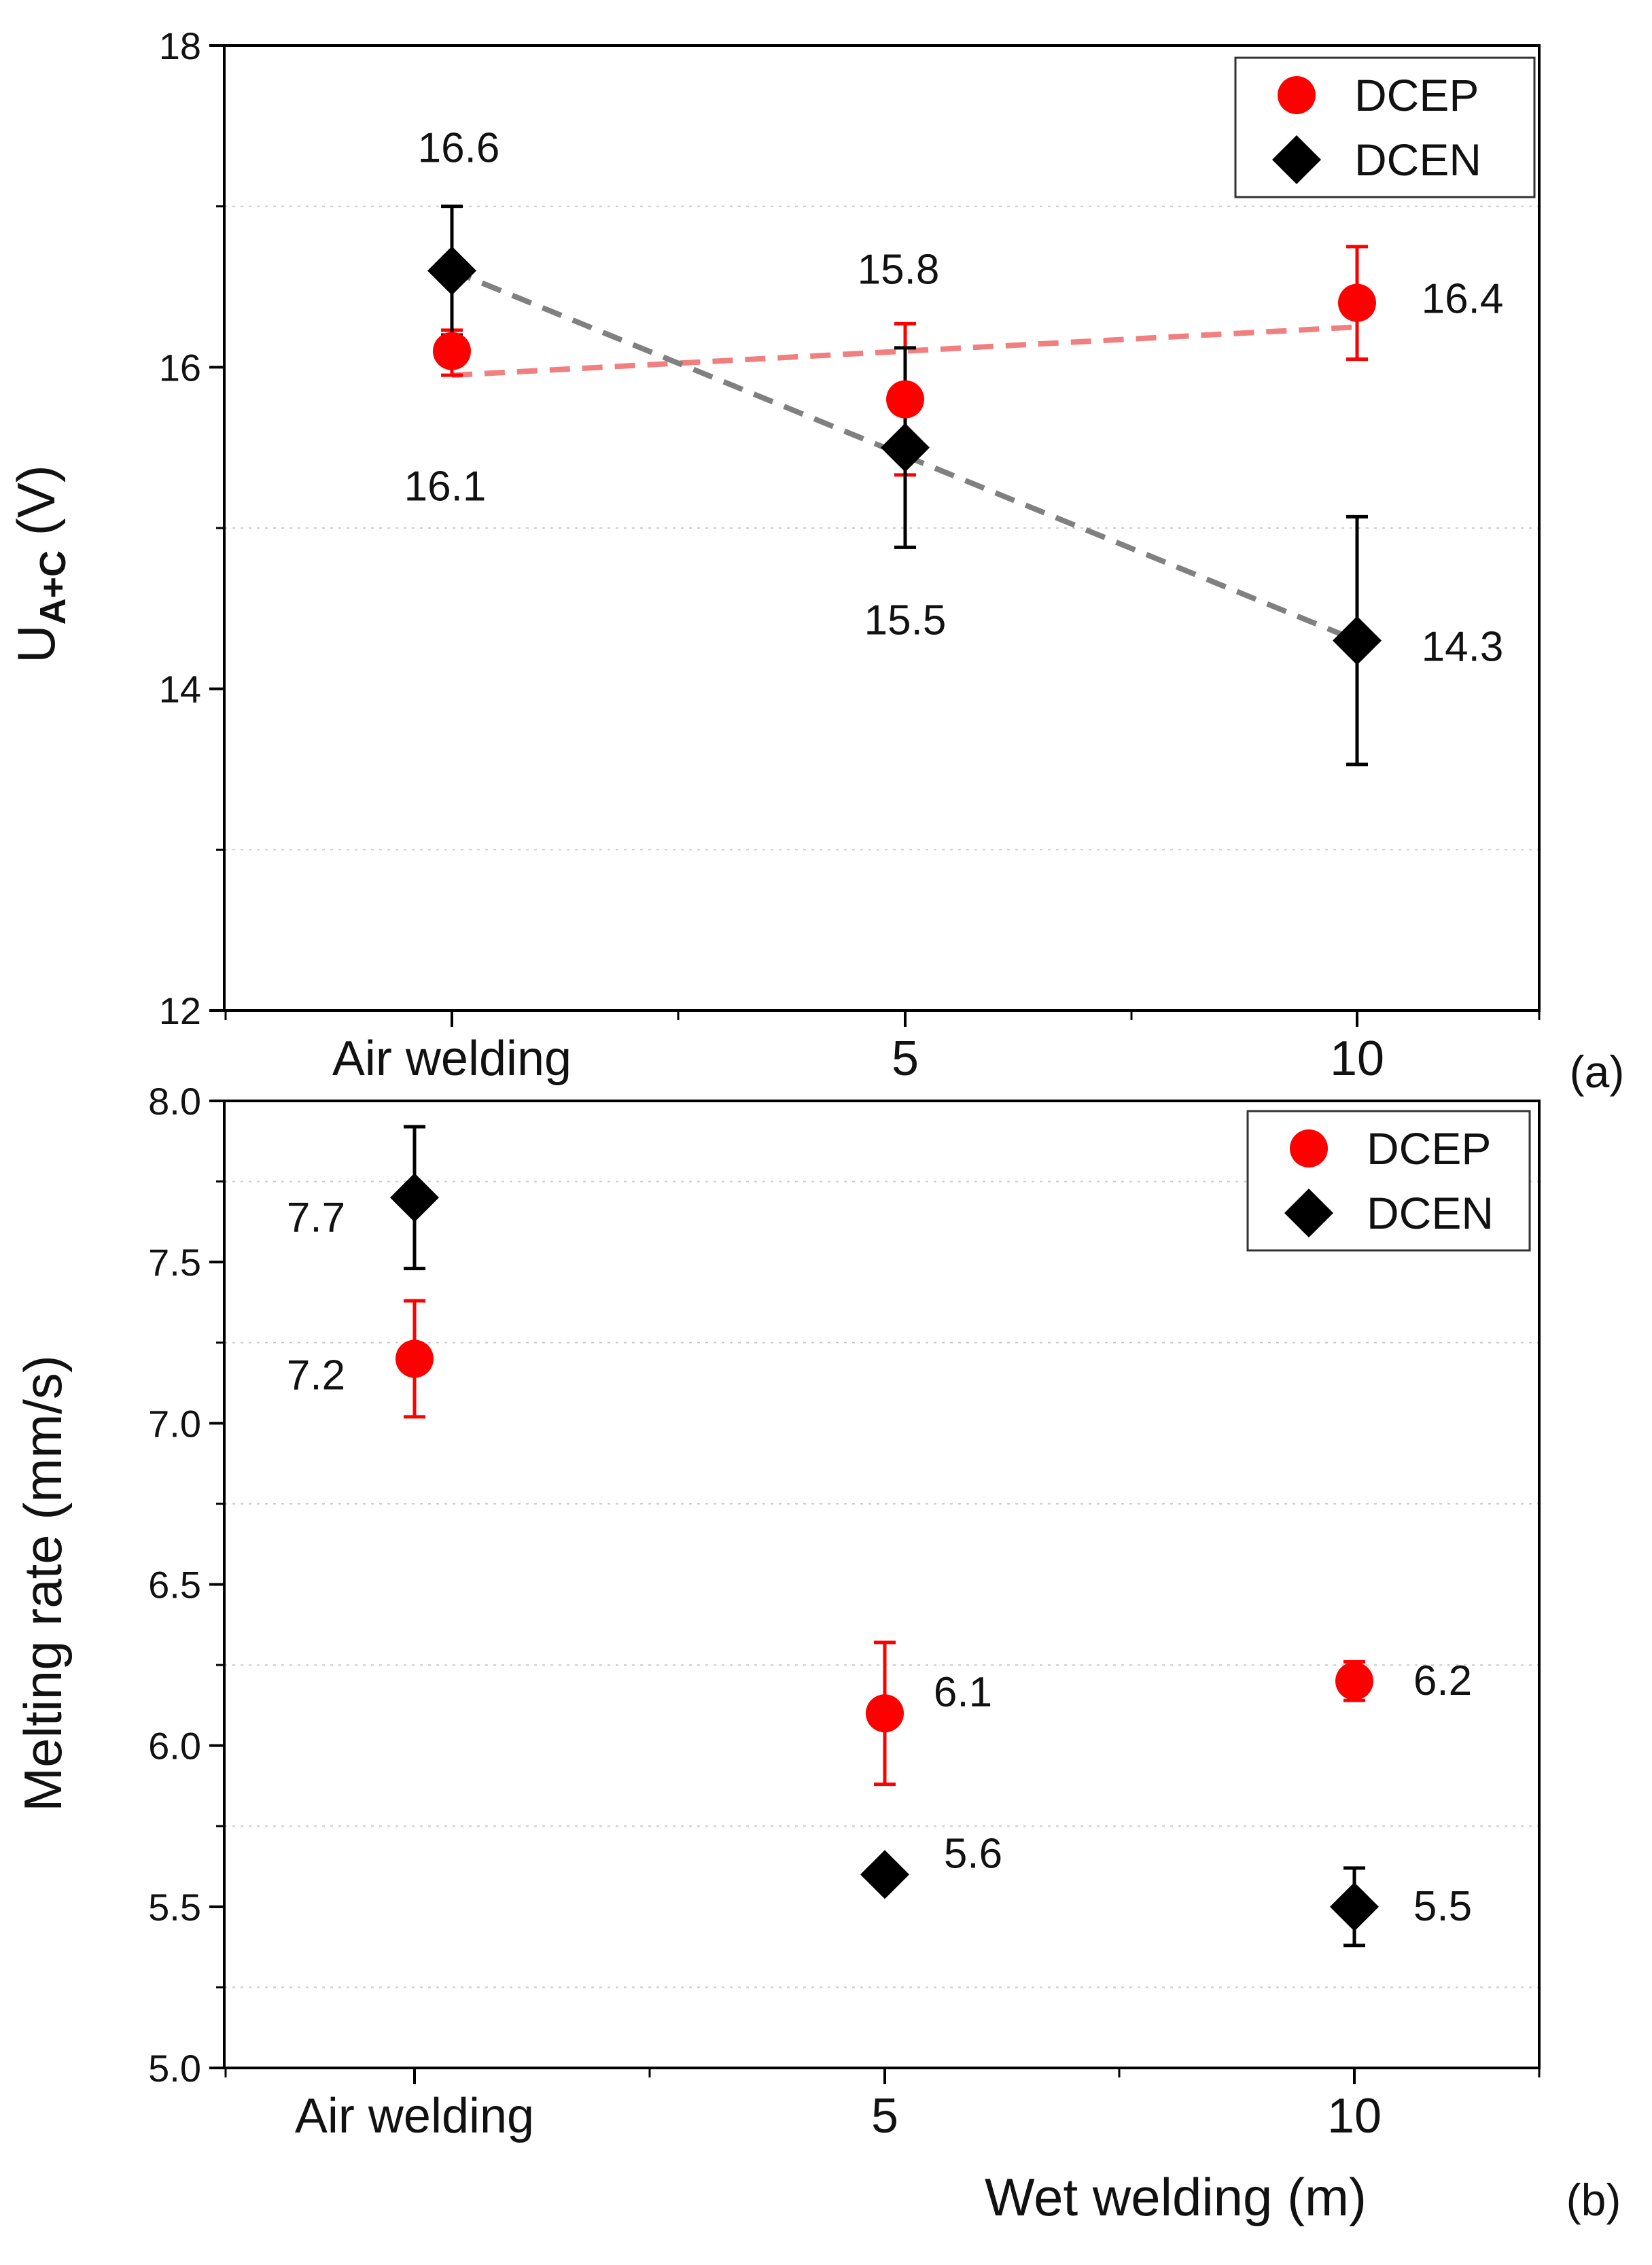 The width and height of the screenshot is (1652, 2265). I want to click on y-axis-title: UA+C (V), so click(39, 564).